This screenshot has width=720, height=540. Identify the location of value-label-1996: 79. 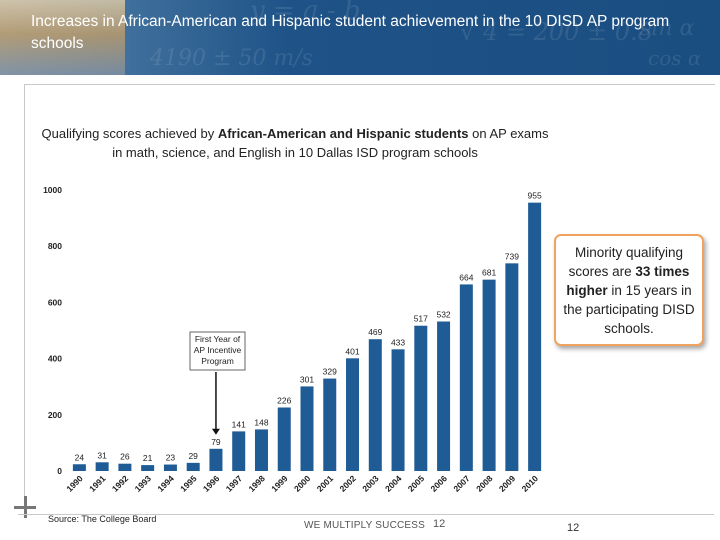
(216, 442).